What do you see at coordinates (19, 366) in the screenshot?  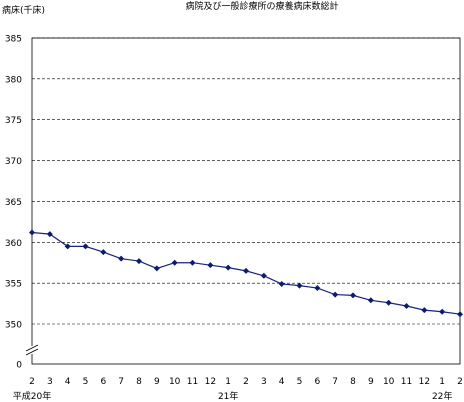 I see `y-tick-label: 0` at bounding box center [19, 366].